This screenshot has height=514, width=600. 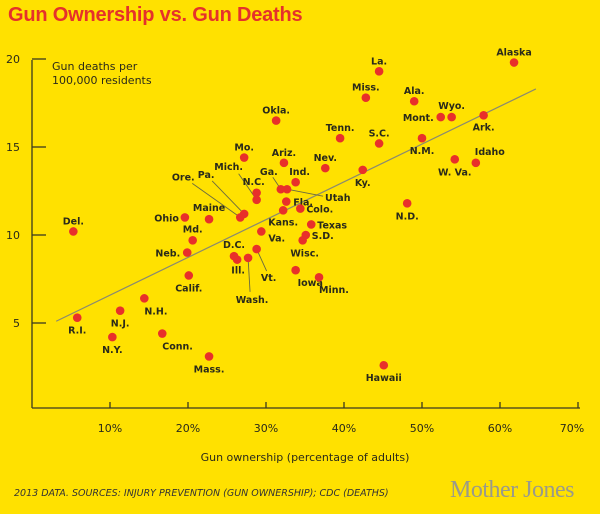 I want to click on point-label: N.Y., so click(x=112, y=350).